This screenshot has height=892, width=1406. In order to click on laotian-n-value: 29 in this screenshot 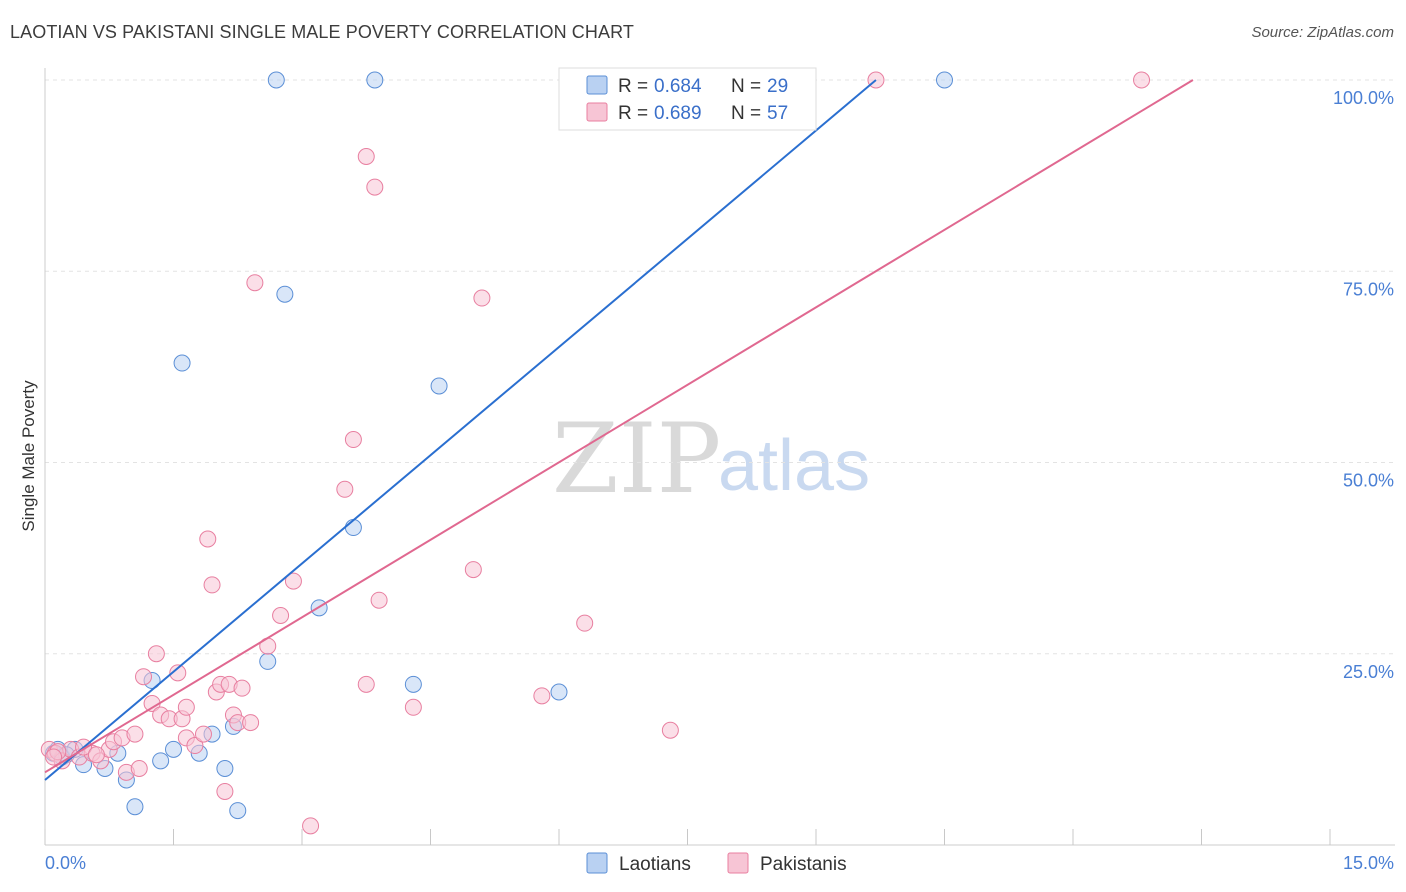, I will do `click(777, 86)`.